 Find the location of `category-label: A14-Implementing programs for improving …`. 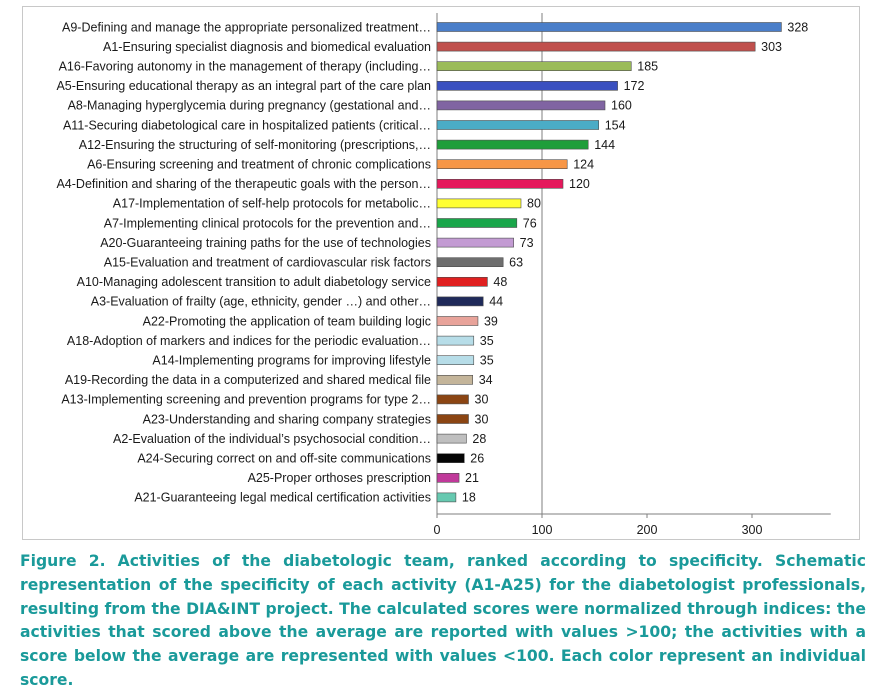

category-label: A14-Implementing programs for improving … is located at coordinates (291, 361).